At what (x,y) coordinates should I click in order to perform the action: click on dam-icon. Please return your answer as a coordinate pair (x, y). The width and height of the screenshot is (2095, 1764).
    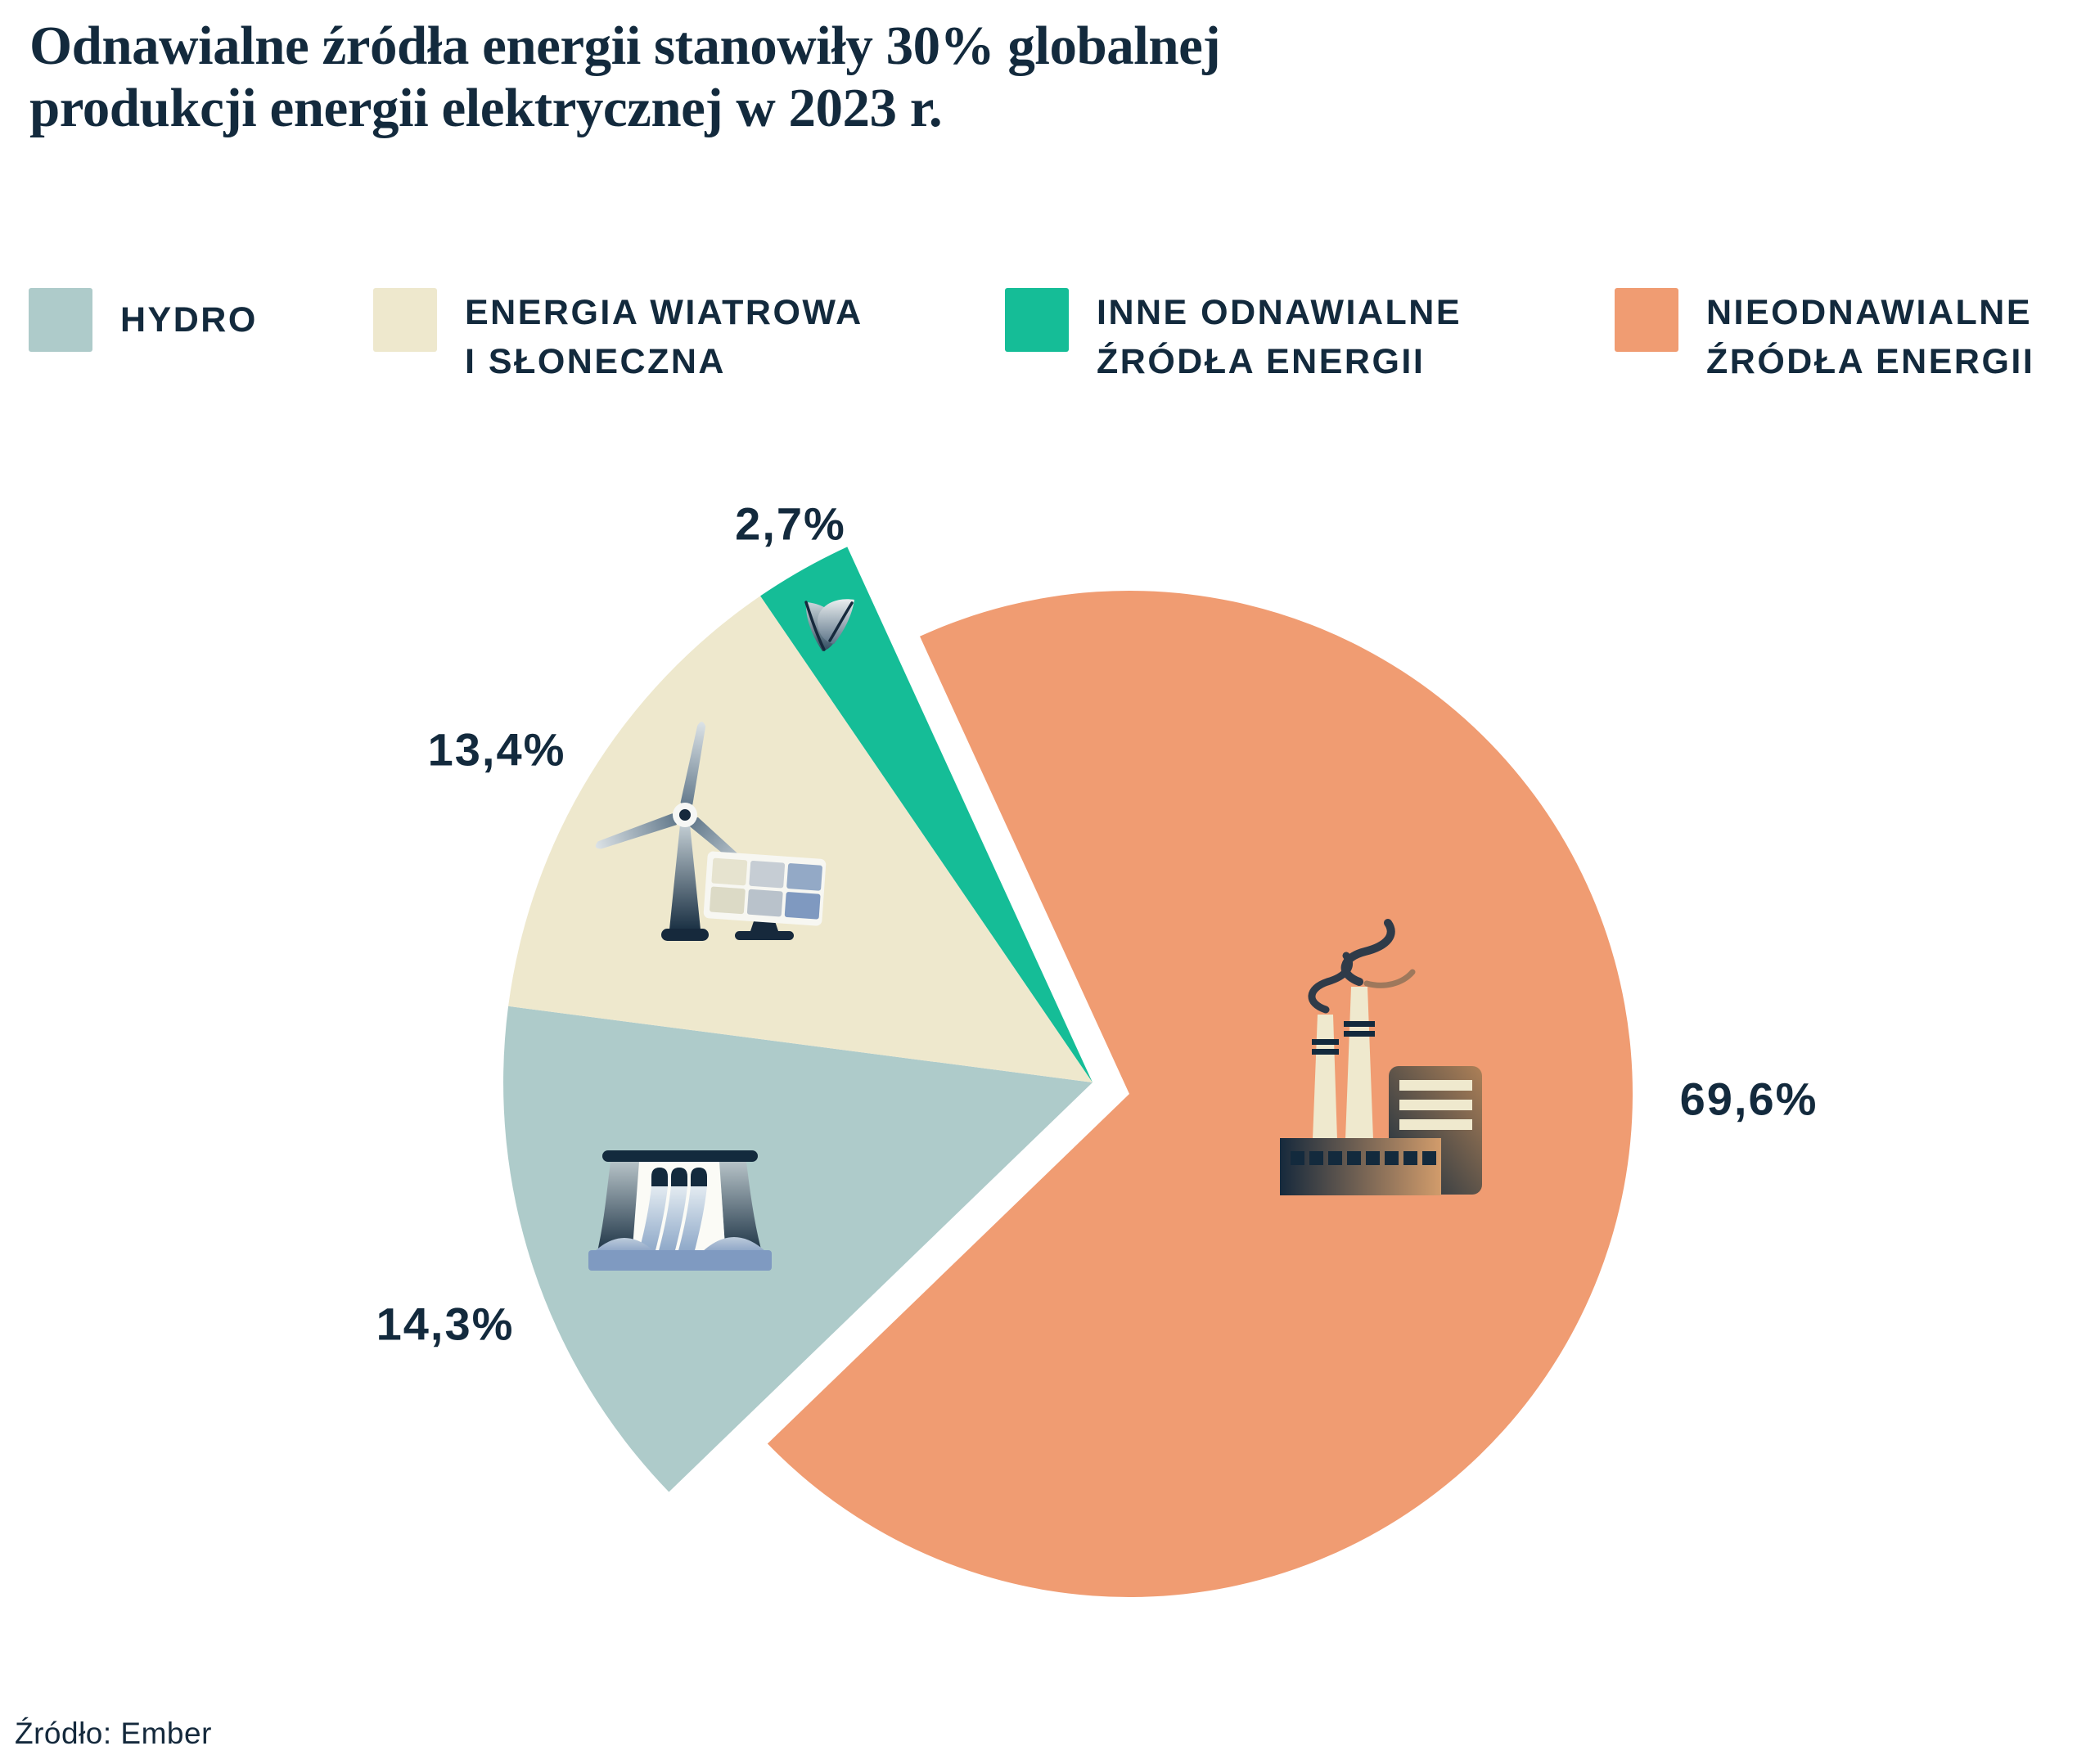
    Looking at the image, I should click on (680, 1211).